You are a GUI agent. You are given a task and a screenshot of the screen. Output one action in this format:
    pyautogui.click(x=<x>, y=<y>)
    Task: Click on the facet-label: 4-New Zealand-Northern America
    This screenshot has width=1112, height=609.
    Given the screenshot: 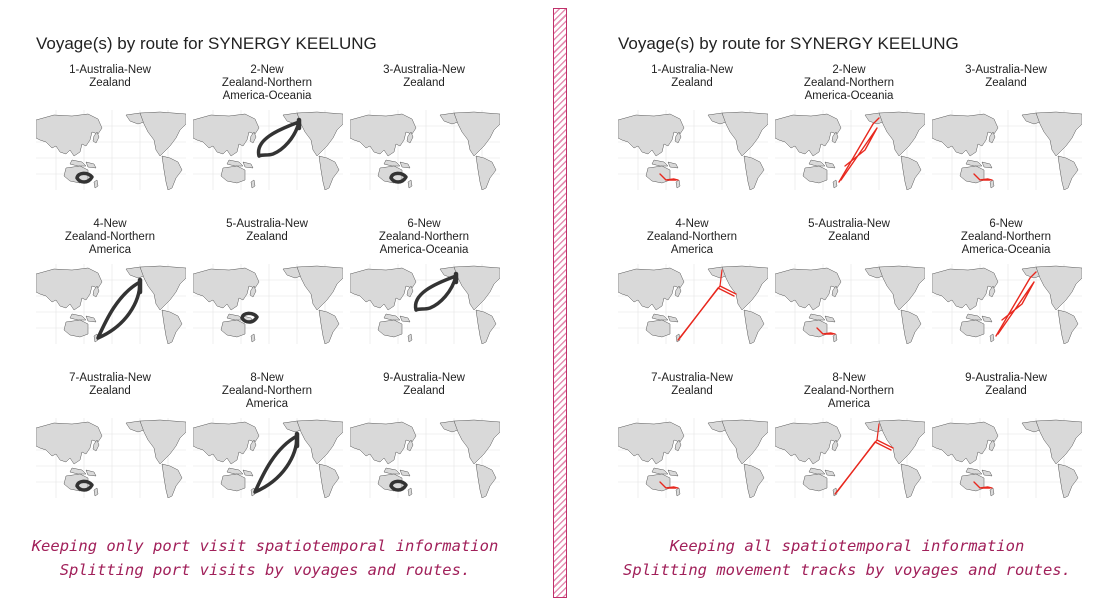 What is the action you would take?
    pyautogui.click(x=692, y=237)
    